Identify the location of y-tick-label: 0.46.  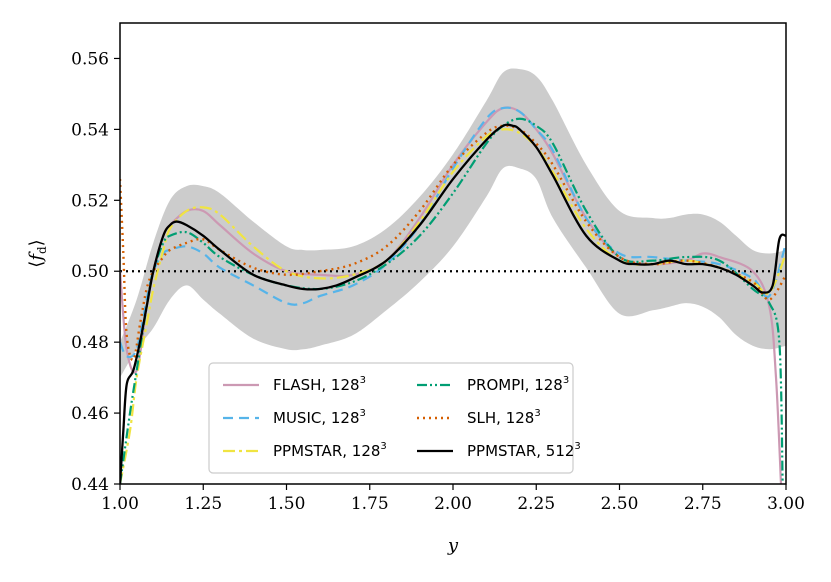
(90, 414).